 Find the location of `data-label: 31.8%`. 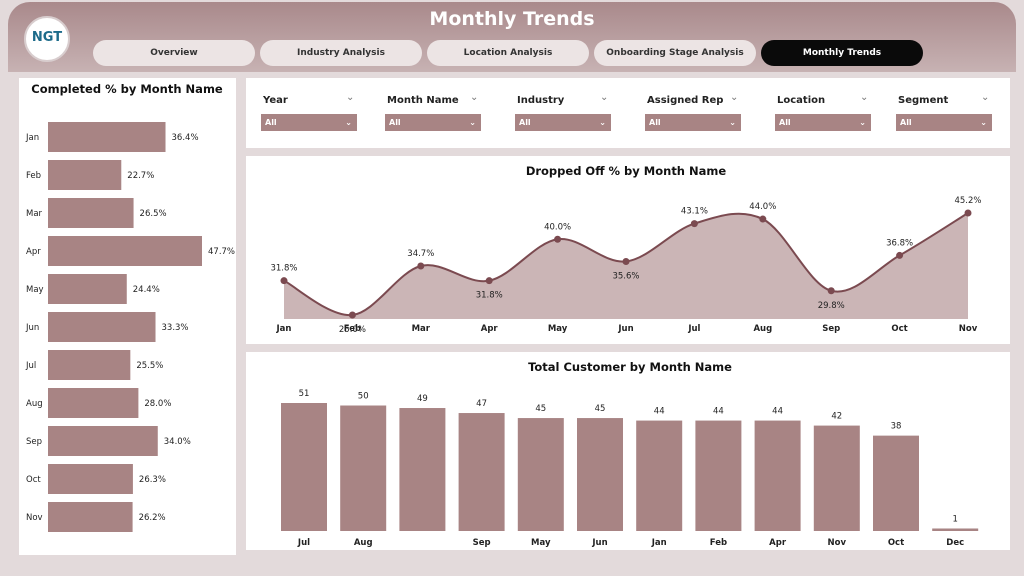

data-label: 31.8% is located at coordinates (489, 296).